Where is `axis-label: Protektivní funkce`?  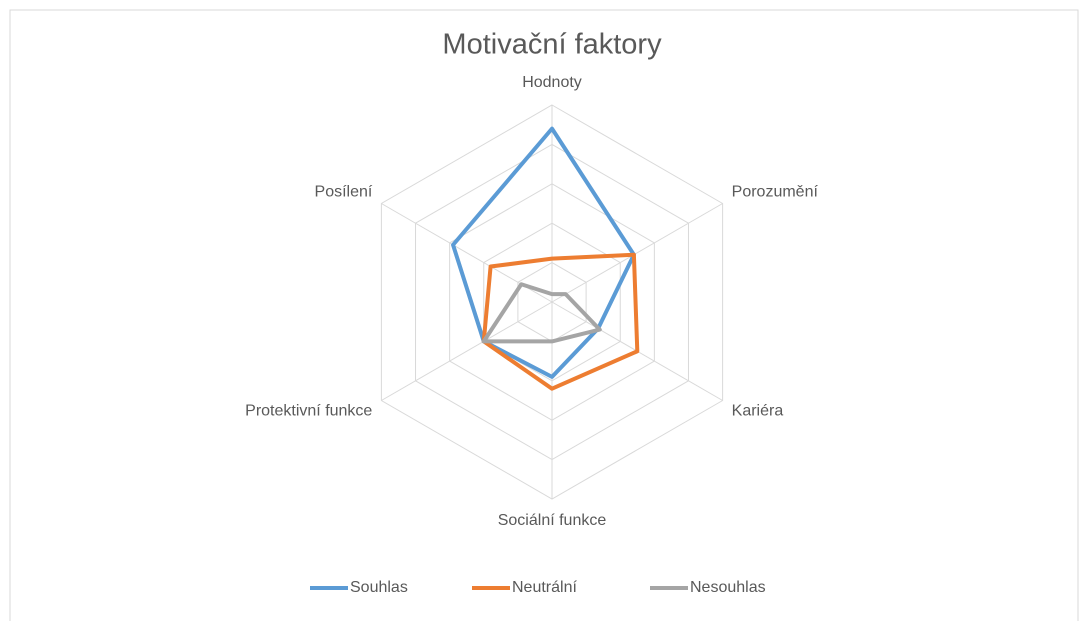 axis-label: Protektivní funkce is located at coordinates (308, 411).